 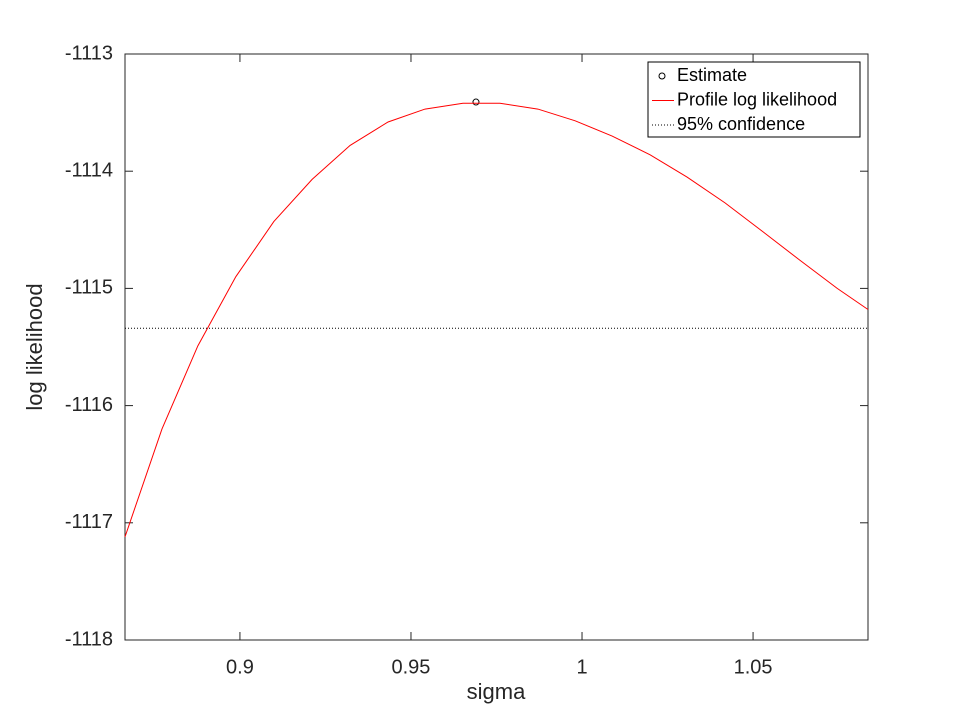 What do you see at coordinates (496, 691) in the screenshot?
I see `x-axis-label: sigma` at bounding box center [496, 691].